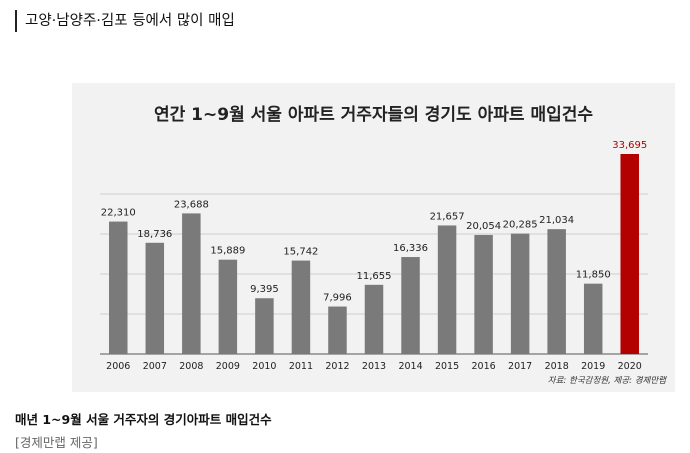  I want to click on chart-title: 연간 1~9월 서울 아파트 거주자들의 경기도 아파트 매입건수, so click(373, 115).